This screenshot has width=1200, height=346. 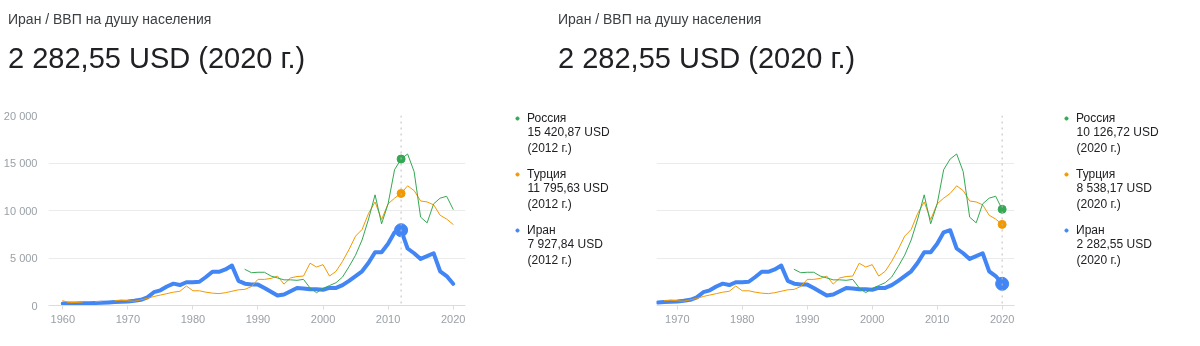 I want to click on y-tick-label: 20 000, so click(x=20, y=115).